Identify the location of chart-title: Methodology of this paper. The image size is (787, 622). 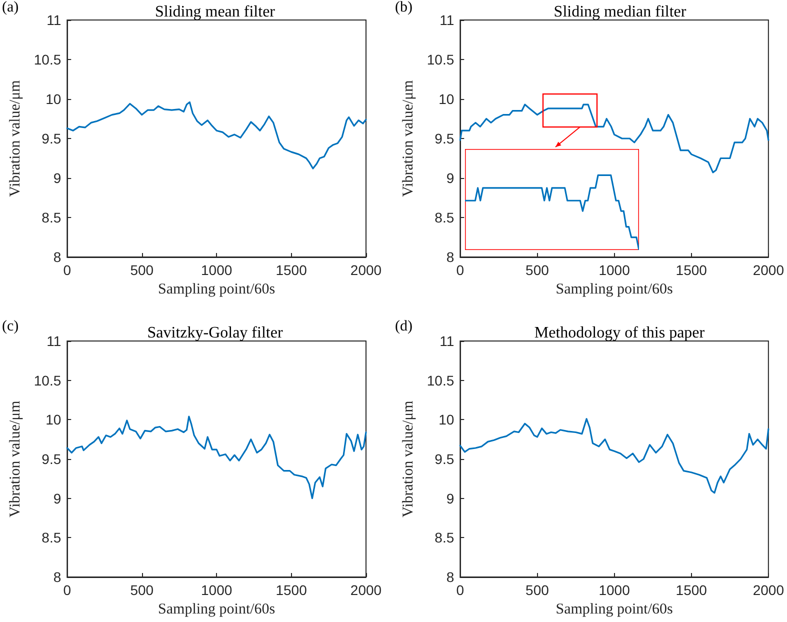
(620, 333).